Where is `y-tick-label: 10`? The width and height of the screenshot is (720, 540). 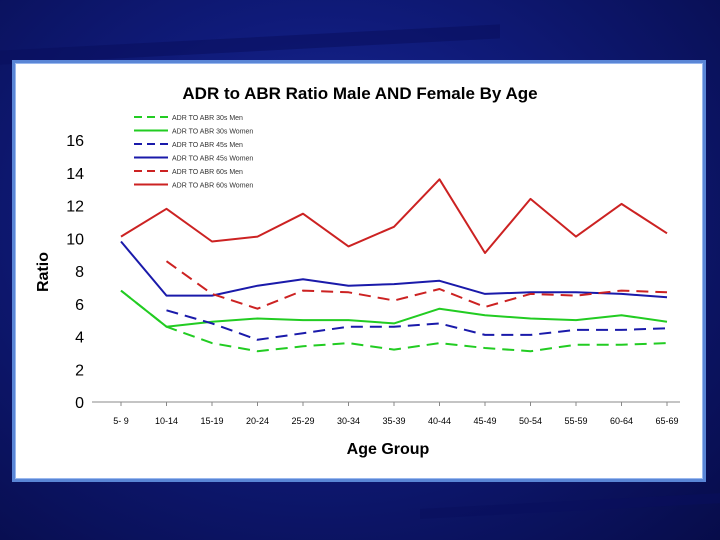
y-tick-label: 10 is located at coordinates (75, 239).